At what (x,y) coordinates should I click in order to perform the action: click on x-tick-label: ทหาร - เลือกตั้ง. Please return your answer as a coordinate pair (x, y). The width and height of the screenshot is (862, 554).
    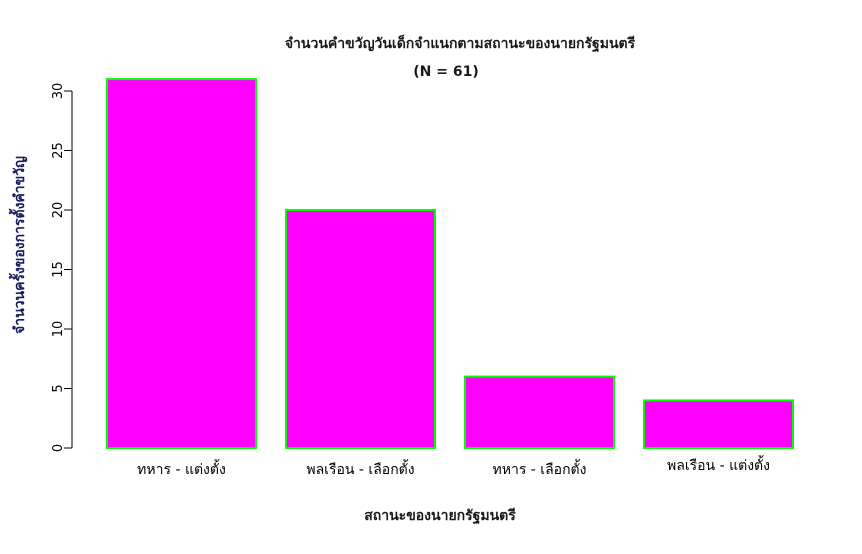
    Looking at the image, I should click on (540, 468).